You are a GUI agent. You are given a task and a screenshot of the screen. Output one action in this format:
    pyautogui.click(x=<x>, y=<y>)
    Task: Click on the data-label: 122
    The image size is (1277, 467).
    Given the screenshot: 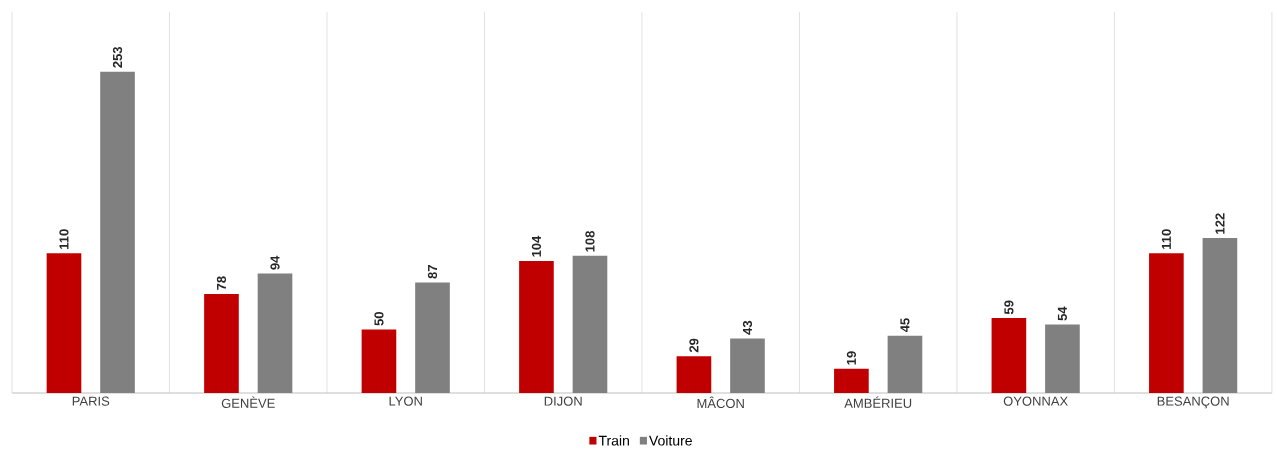 What is the action you would take?
    pyautogui.click(x=1220, y=223)
    